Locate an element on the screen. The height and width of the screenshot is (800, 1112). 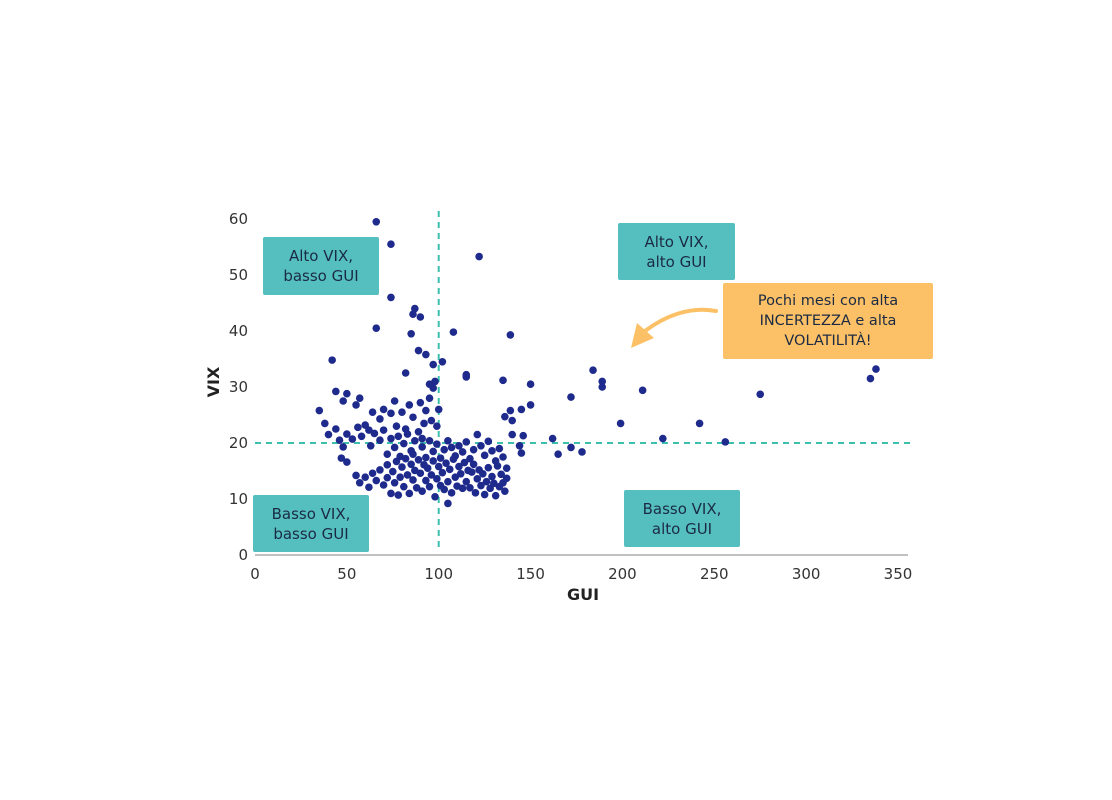
y-tick-label: 0 is located at coordinates (243, 555).